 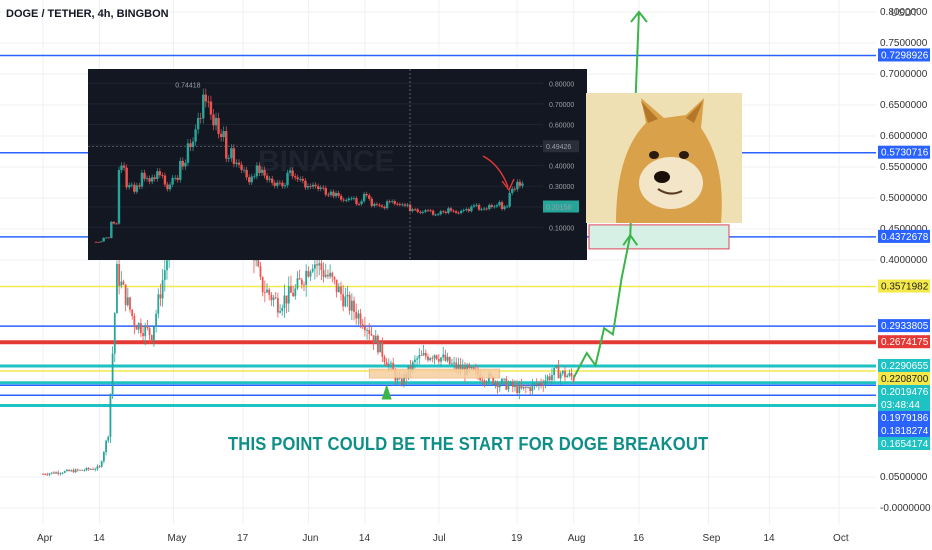 What do you see at coordinates (904, 43) in the screenshot?
I see `y-tick-label: 0.7500000` at bounding box center [904, 43].